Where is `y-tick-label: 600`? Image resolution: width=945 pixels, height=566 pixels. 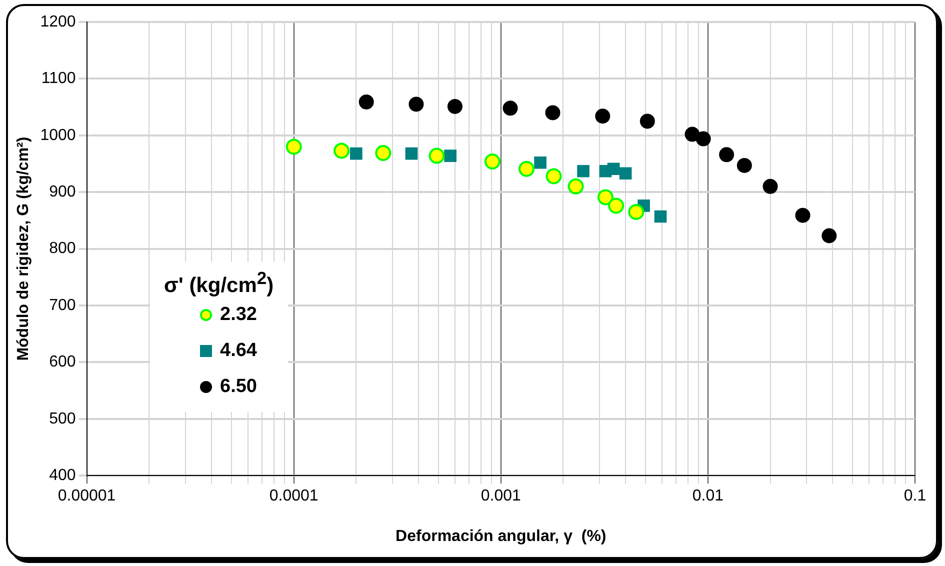
y-tick-label: 600 is located at coordinates (62, 362).